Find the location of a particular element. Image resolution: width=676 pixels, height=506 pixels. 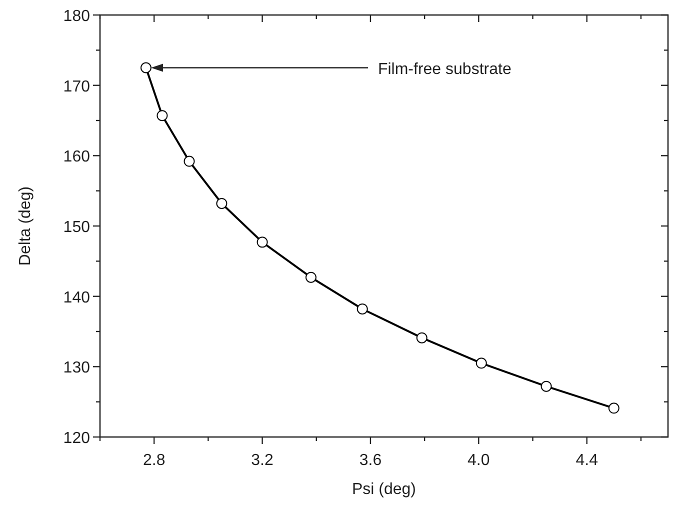

x-tick-label: 2.8 is located at coordinates (154, 460).